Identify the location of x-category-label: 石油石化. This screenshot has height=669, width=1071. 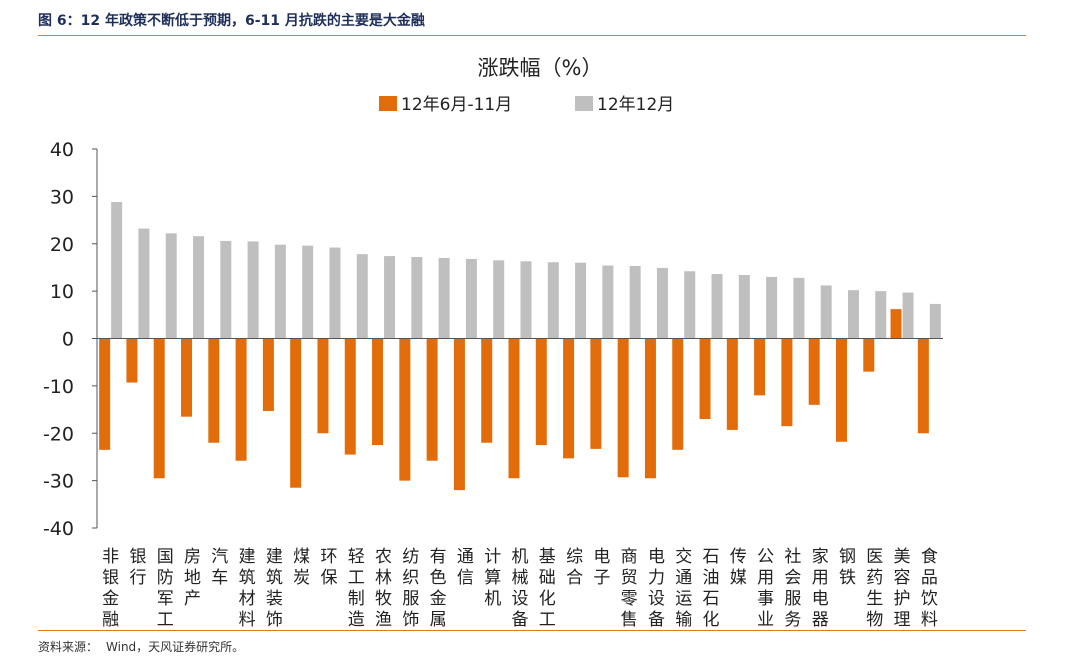
(711, 588).